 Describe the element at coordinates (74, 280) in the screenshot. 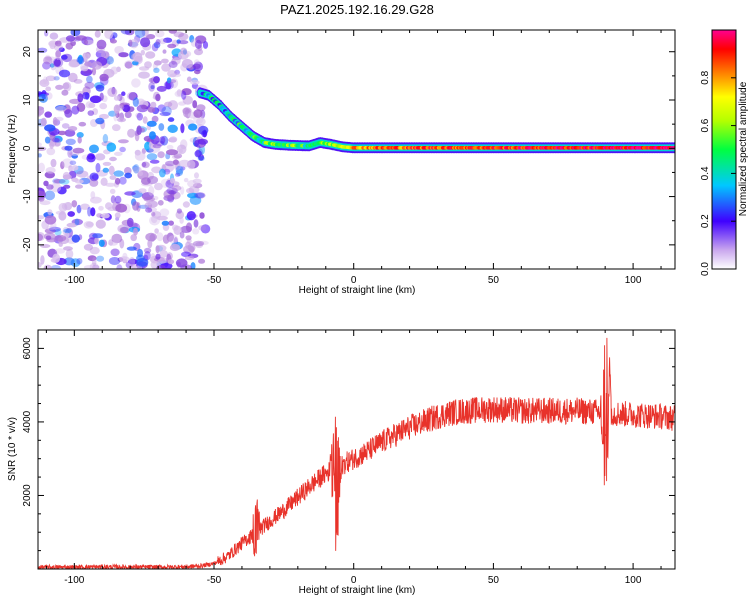

I see `x-tick-label: -100` at that location.